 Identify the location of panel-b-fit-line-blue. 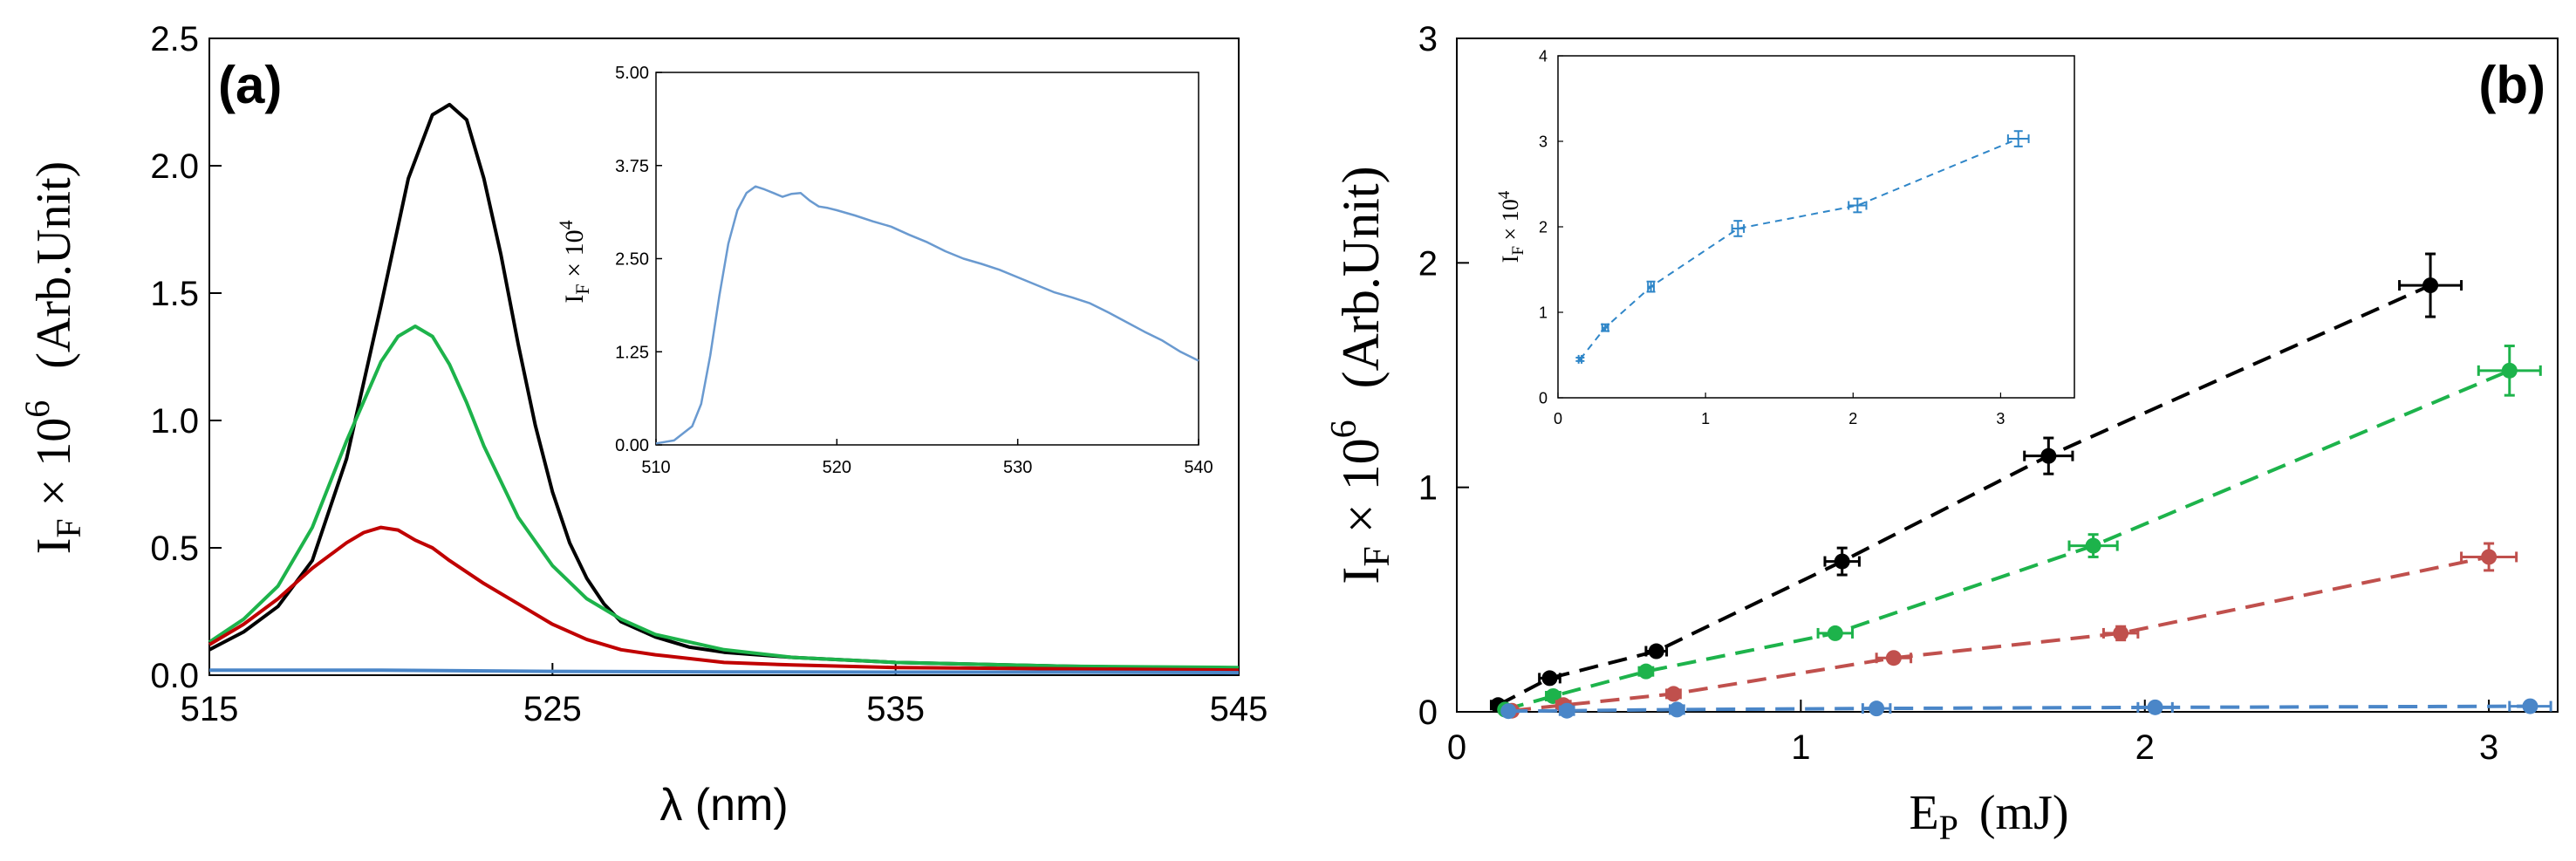
(2019, 709).